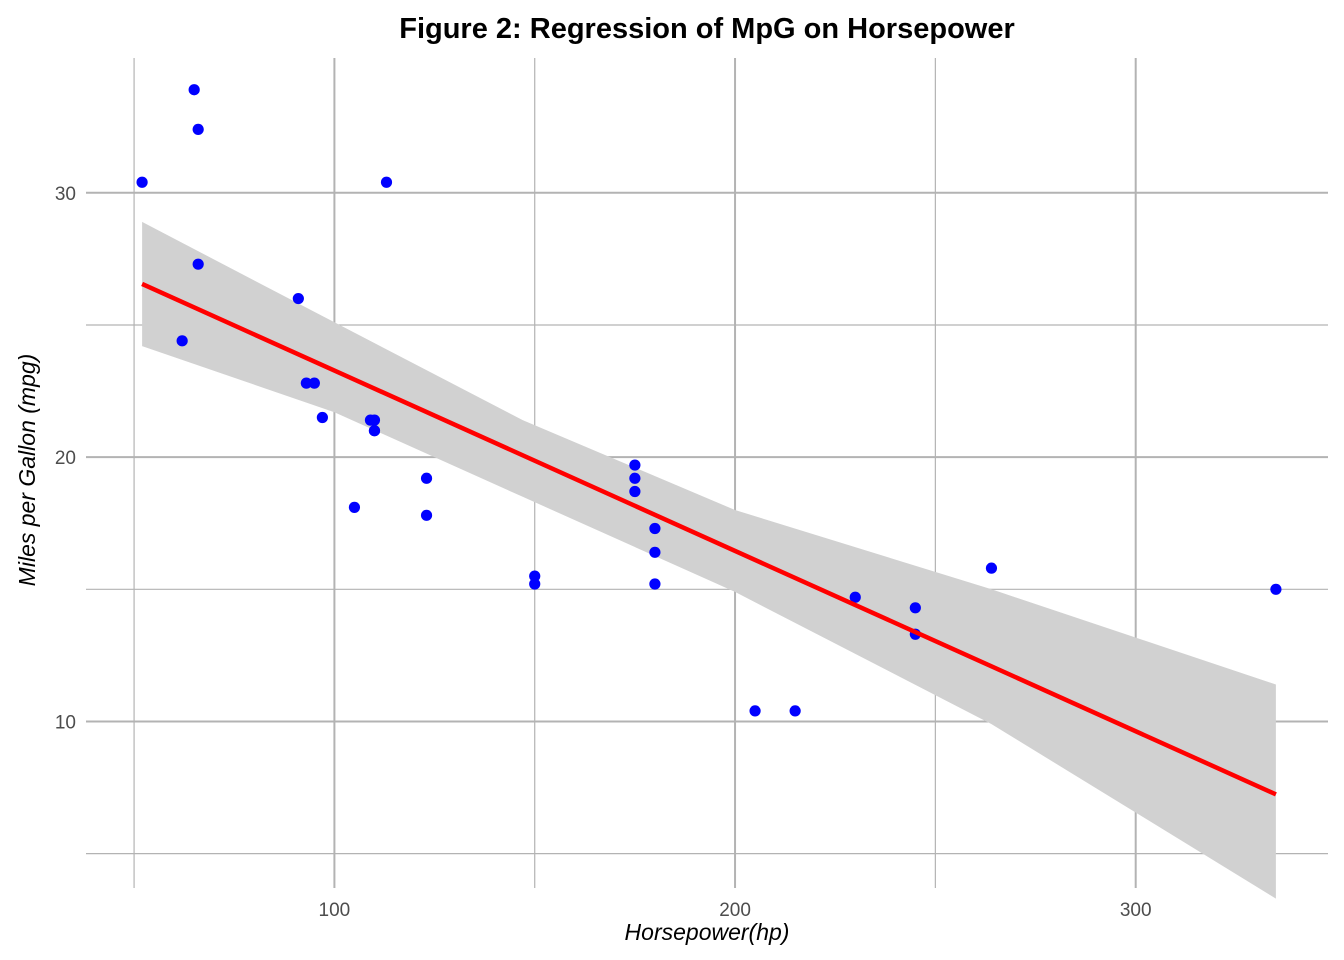 The width and height of the screenshot is (1344, 960). Describe the element at coordinates (65, 194) in the screenshot. I see `y-tick-label: 30` at that location.